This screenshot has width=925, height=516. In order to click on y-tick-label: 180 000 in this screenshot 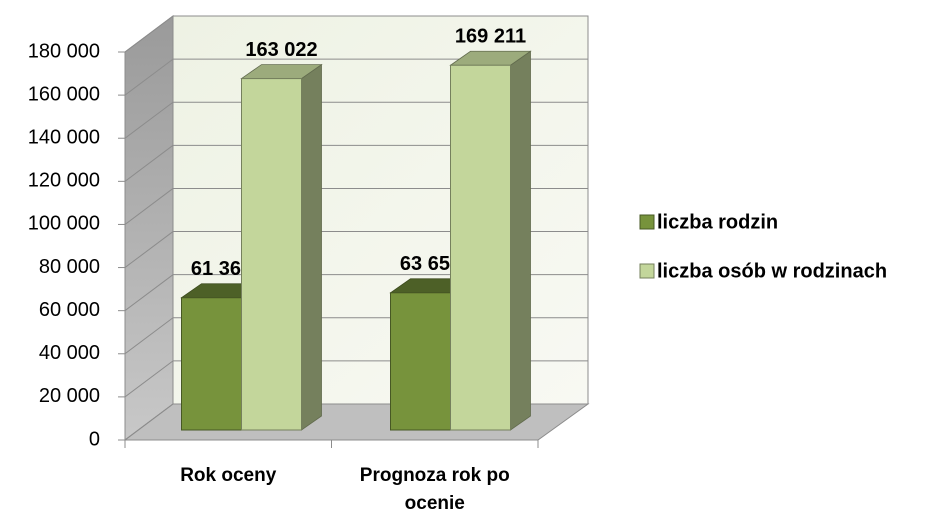, I will do `click(64, 51)`.